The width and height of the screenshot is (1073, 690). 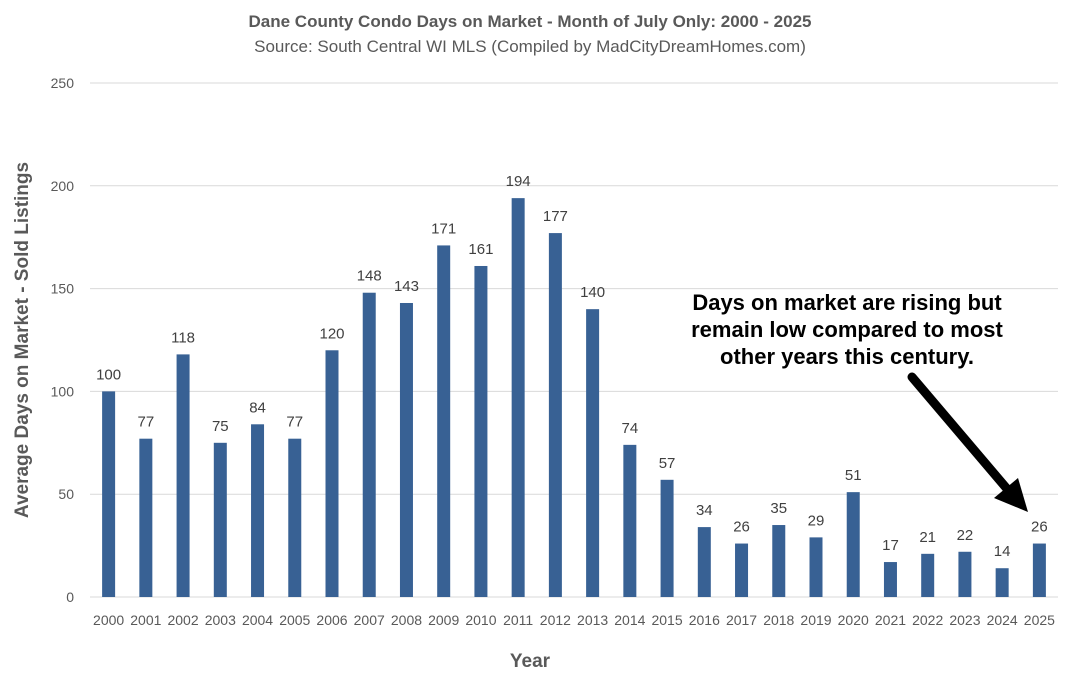 What do you see at coordinates (964, 620) in the screenshot?
I see `x-tick-label: 2023` at bounding box center [964, 620].